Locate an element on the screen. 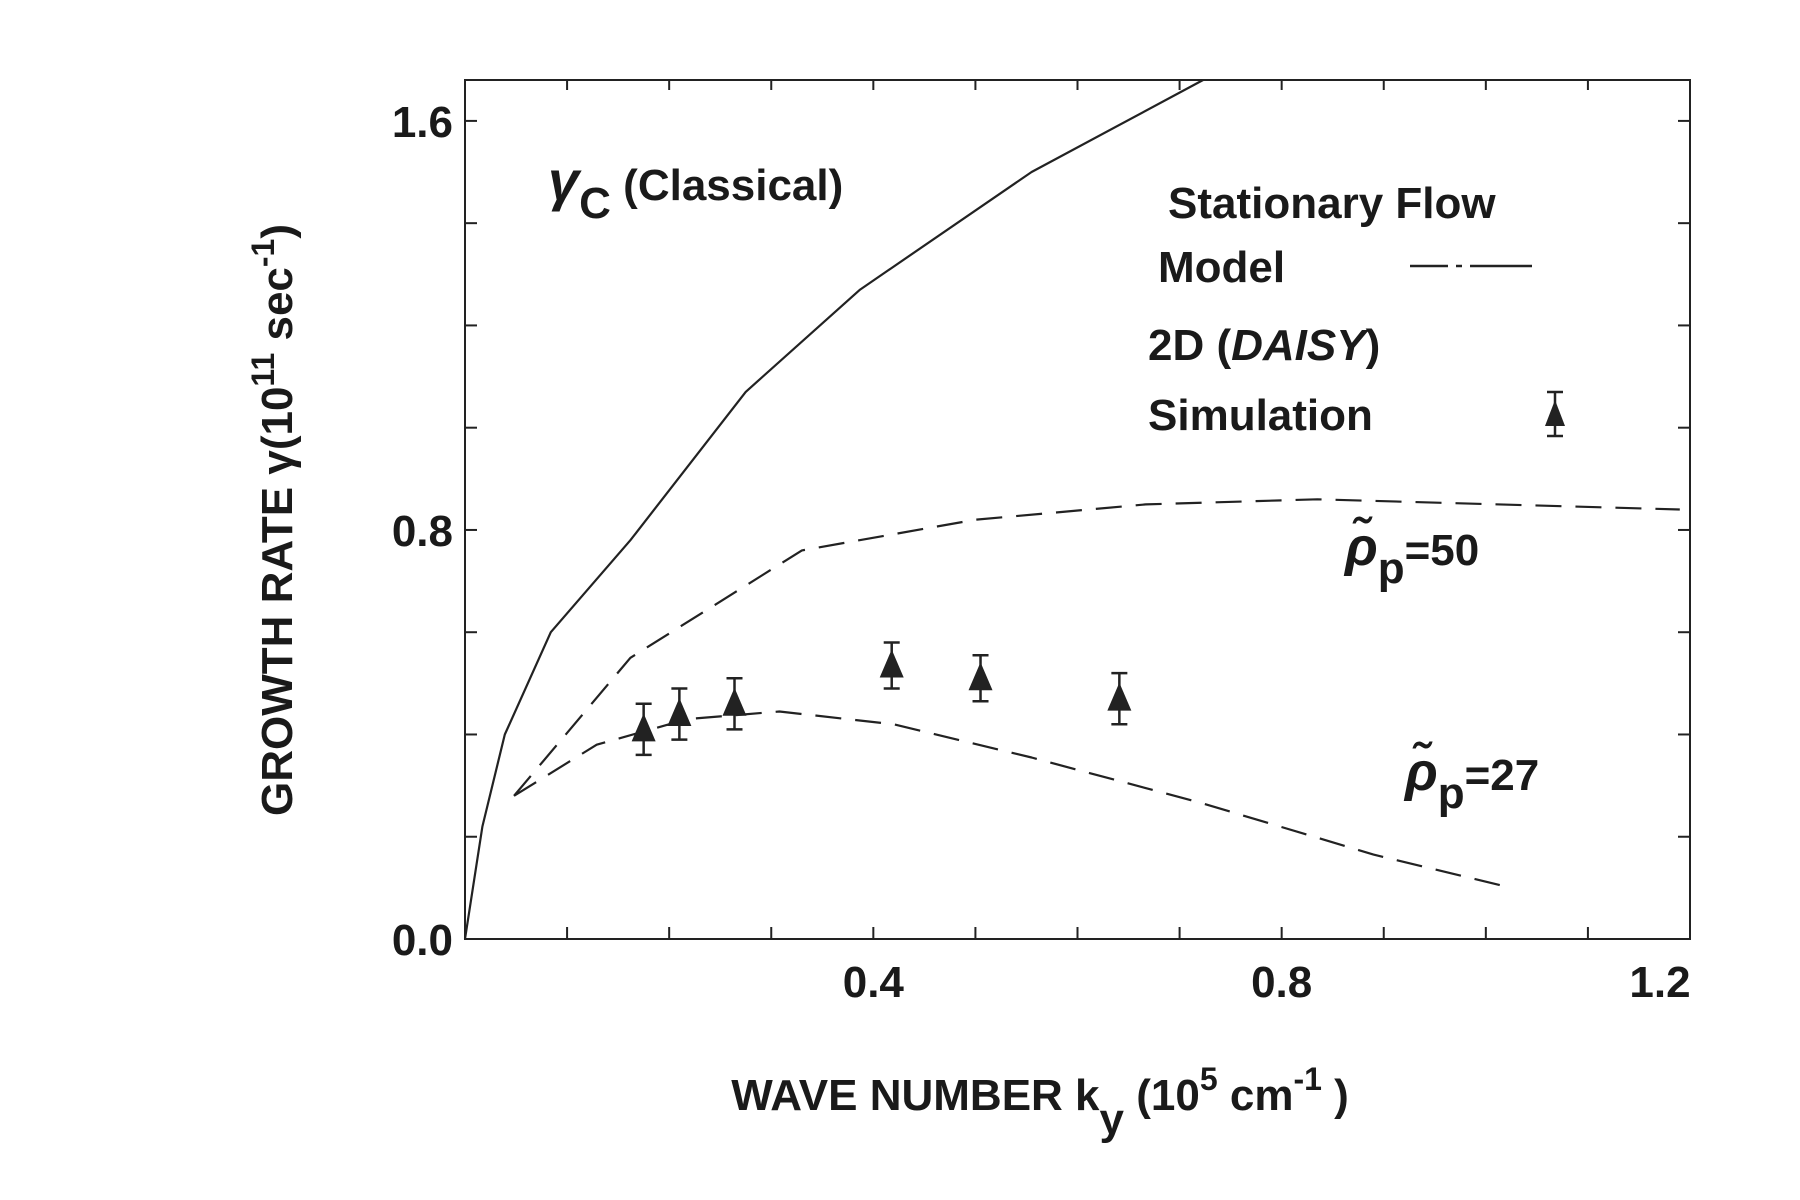 The width and height of the screenshot is (1800, 1200). x-axis-label: WAVE NUMBER ky (105 cm-1 ) is located at coordinates (1040, 1102).